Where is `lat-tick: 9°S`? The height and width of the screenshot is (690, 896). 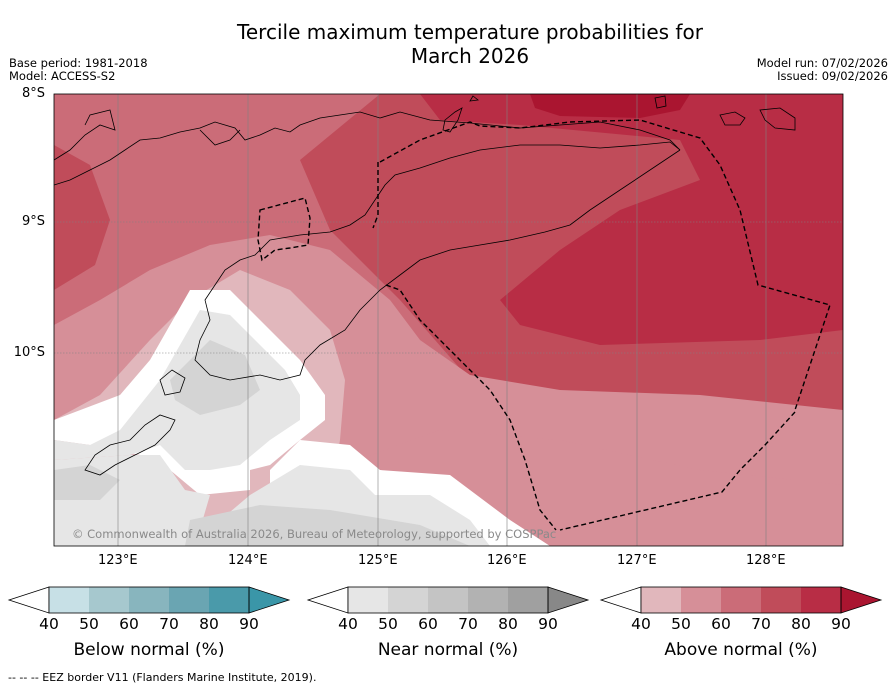
lat-tick: 9°S is located at coordinates (33, 221).